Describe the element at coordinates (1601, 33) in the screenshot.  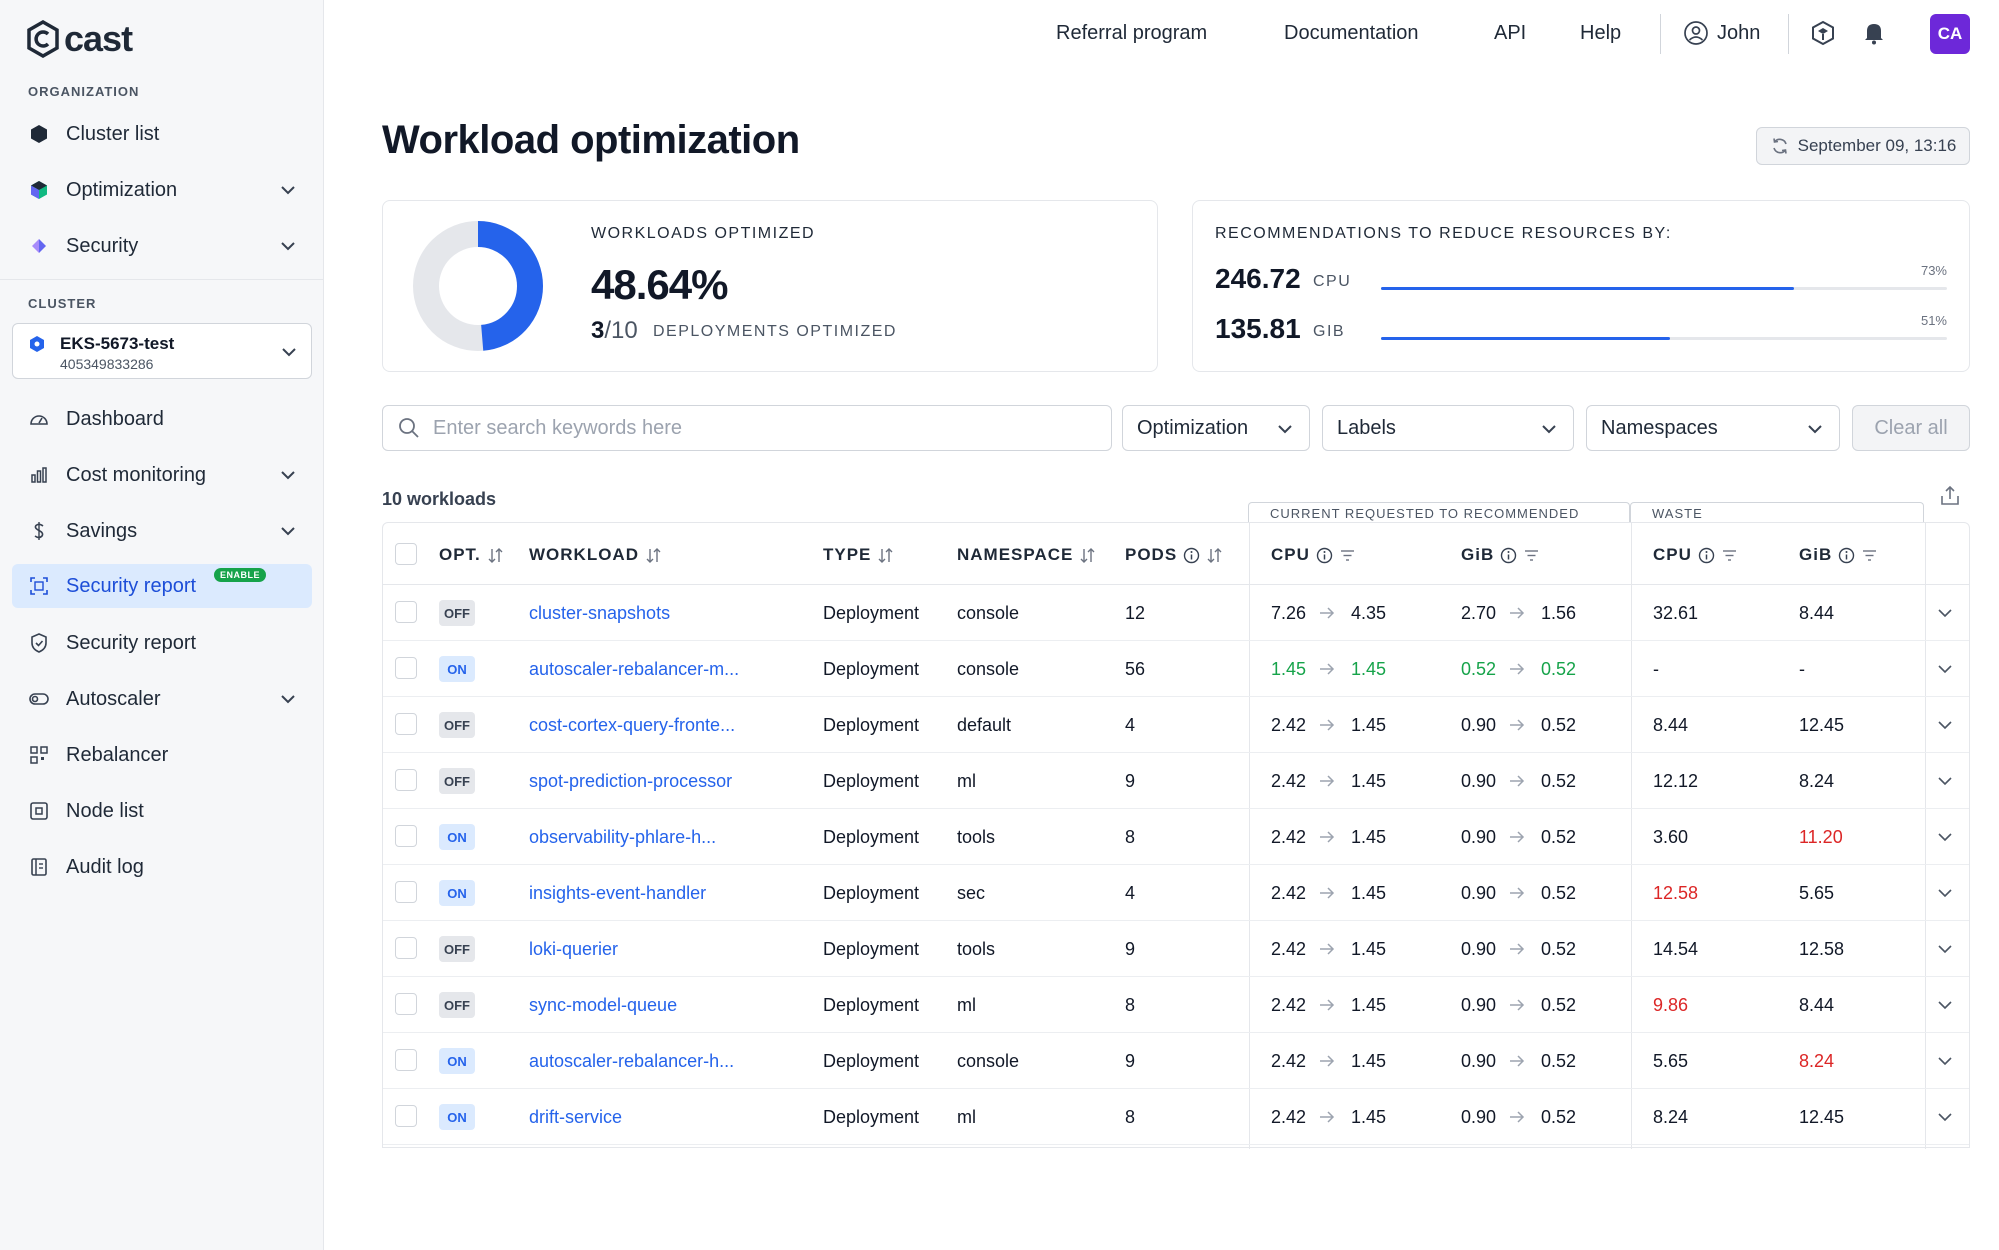
I see `help-link: Help` at that location.